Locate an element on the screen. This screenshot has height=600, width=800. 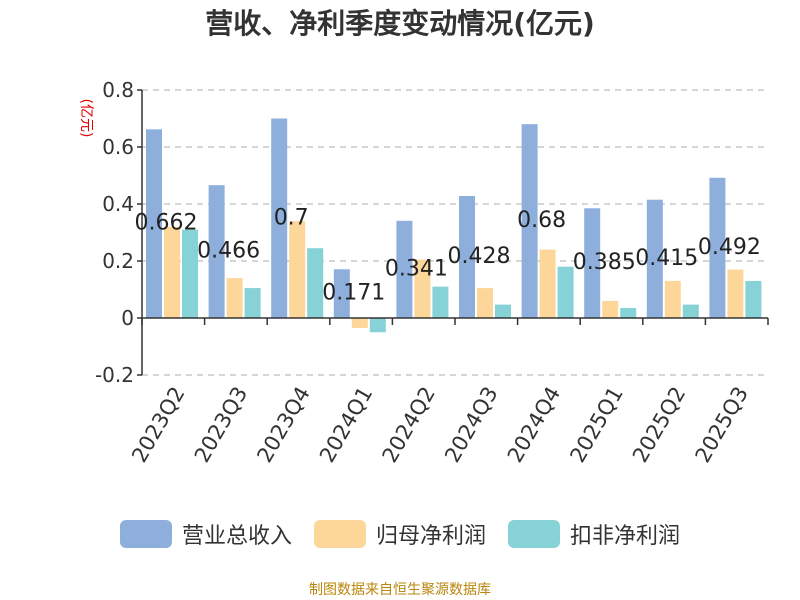
x-tick-label: 2024Q2 is located at coordinates (409, 425).